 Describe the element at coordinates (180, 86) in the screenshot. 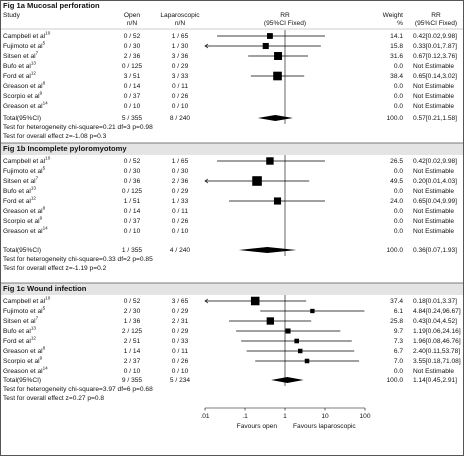

I see `lap-count: 0 / 11` at that location.